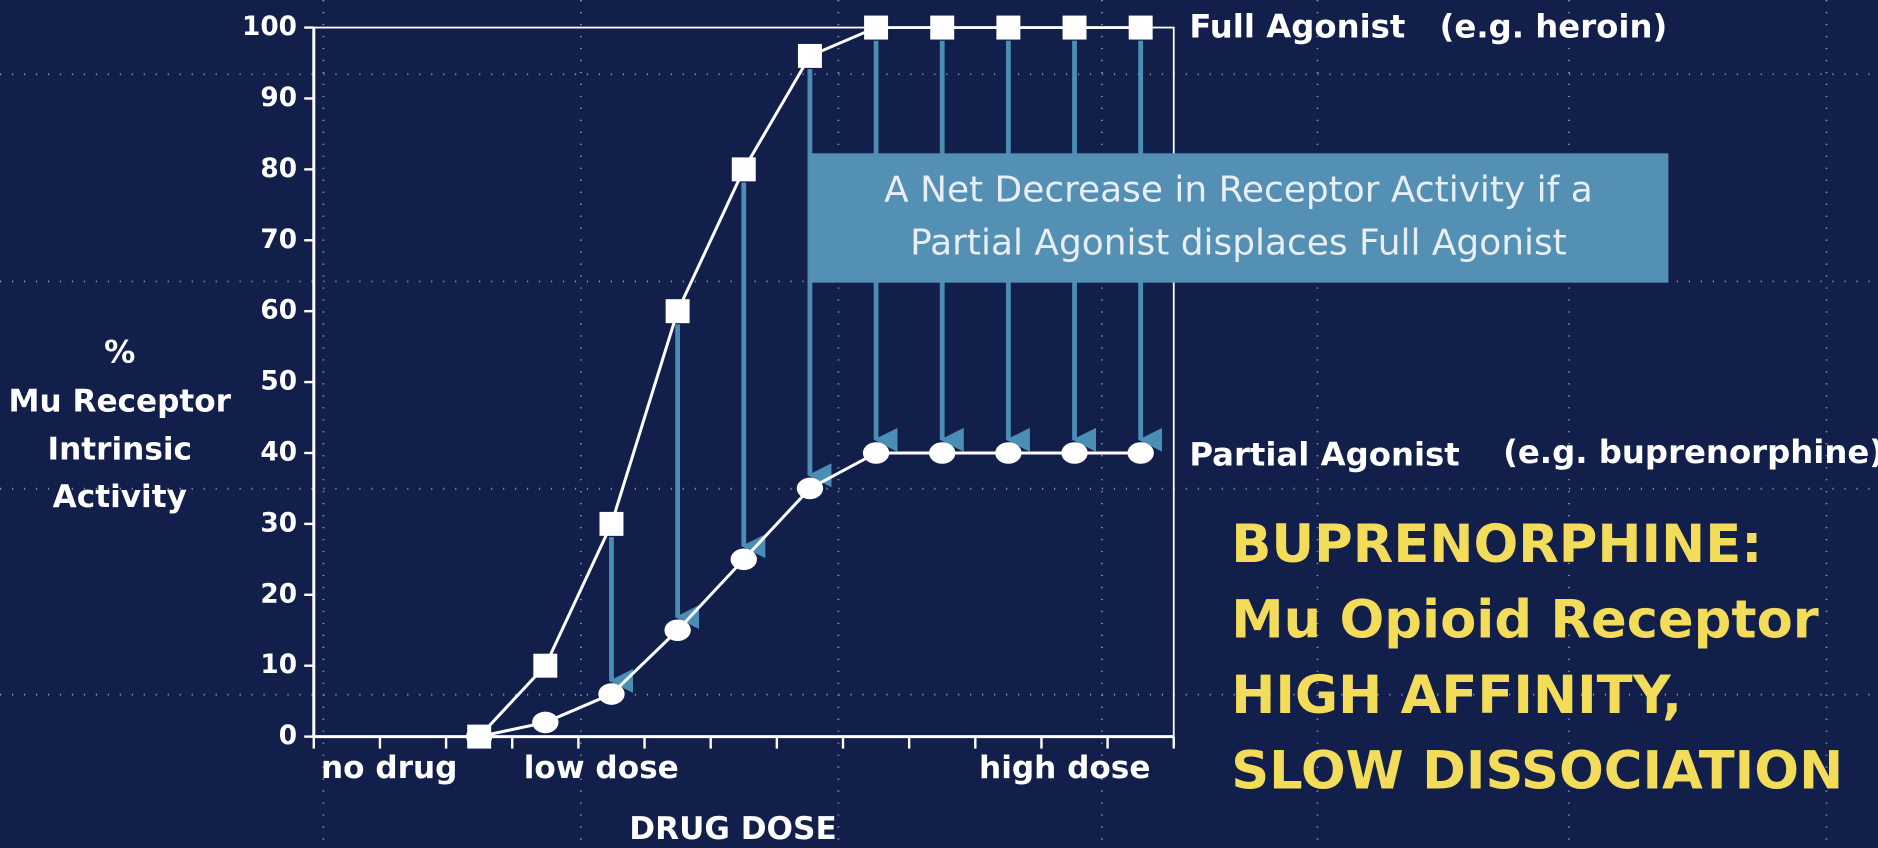 This screenshot has width=1878, height=848. I want to click on y-axis-label: Activity, so click(120, 497).